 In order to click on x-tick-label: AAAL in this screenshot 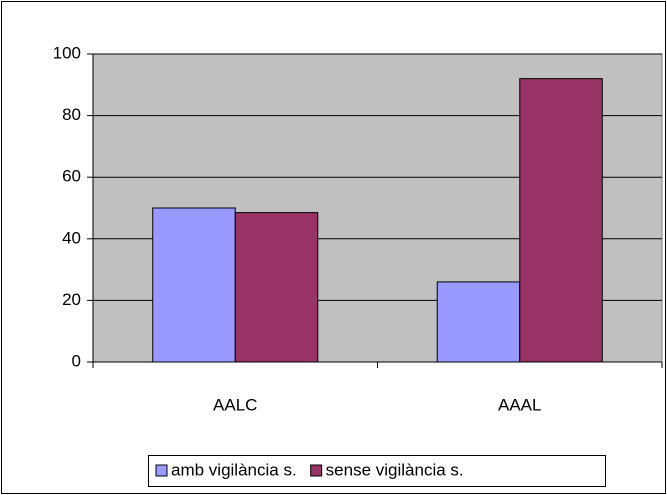, I will do `click(519, 404)`.